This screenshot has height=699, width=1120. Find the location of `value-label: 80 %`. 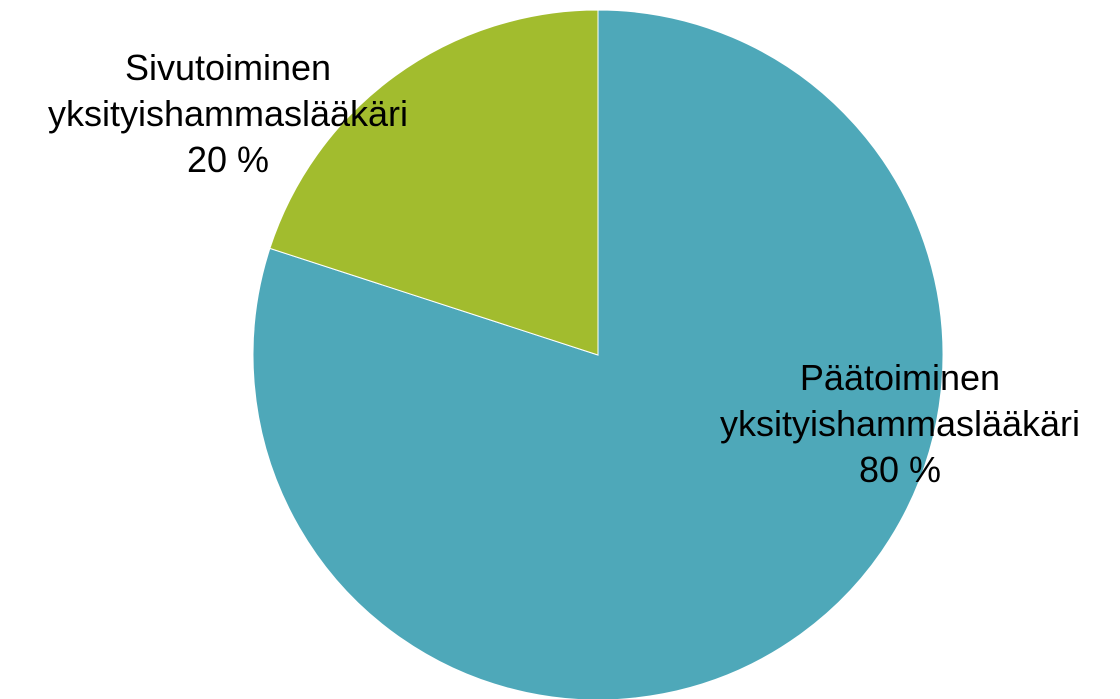

value-label: 80 % is located at coordinates (900, 469).